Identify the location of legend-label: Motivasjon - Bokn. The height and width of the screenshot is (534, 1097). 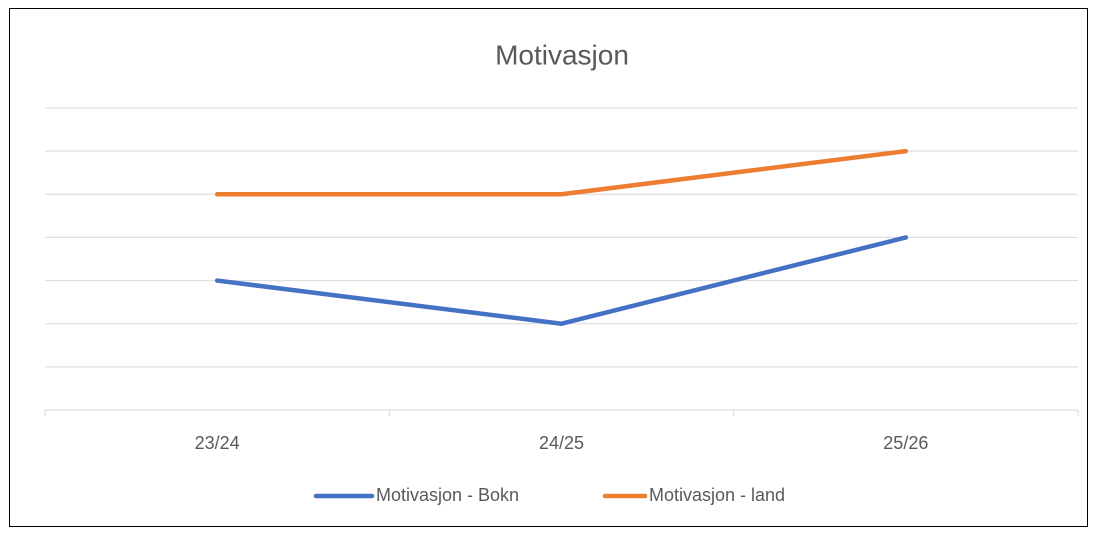
(447, 495).